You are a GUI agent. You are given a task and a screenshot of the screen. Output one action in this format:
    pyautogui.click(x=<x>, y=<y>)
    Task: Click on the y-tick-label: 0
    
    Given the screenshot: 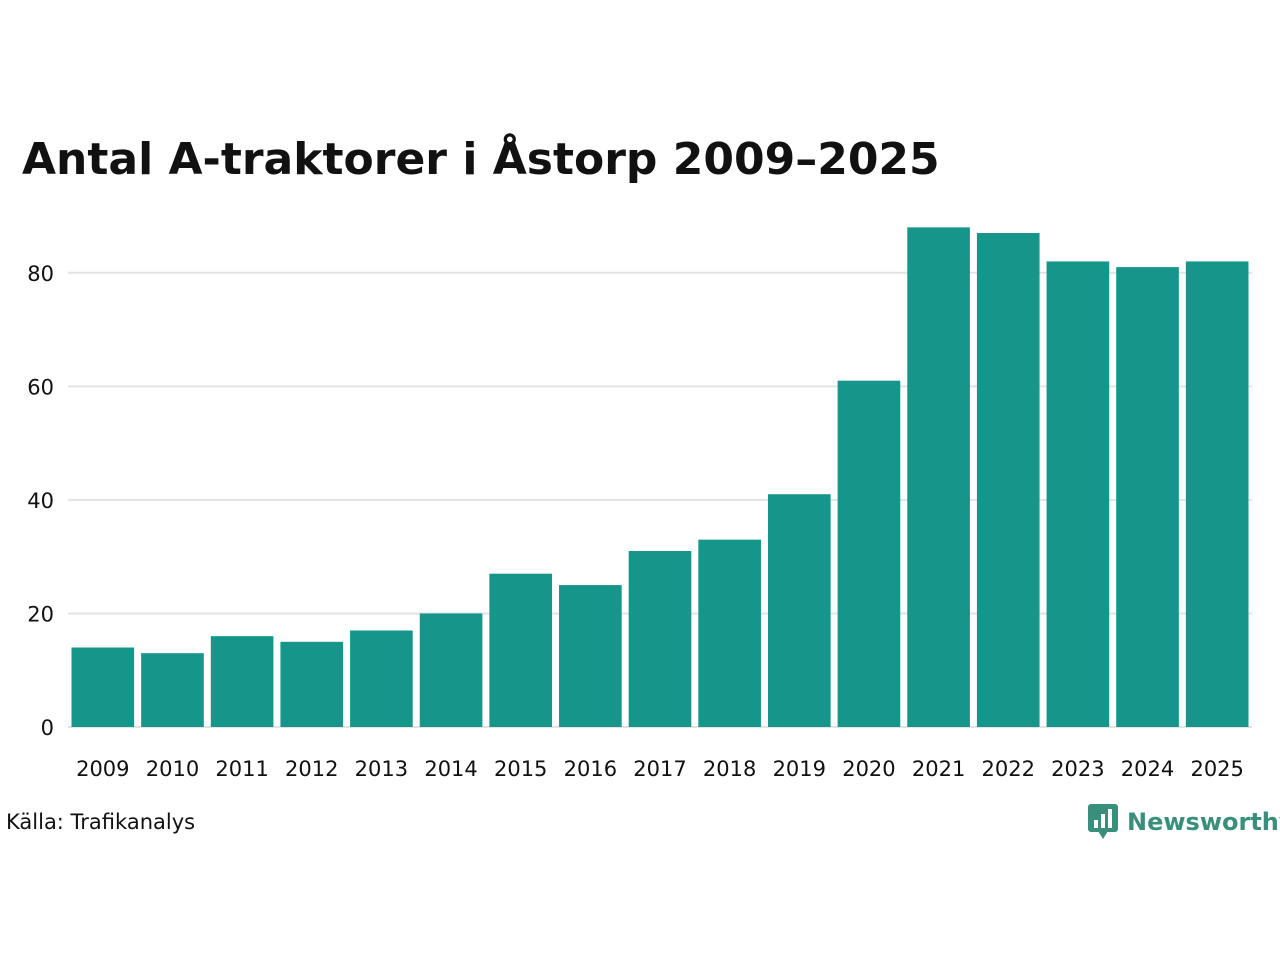 What is the action you would take?
    pyautogui.click(x=47, y=728)
    